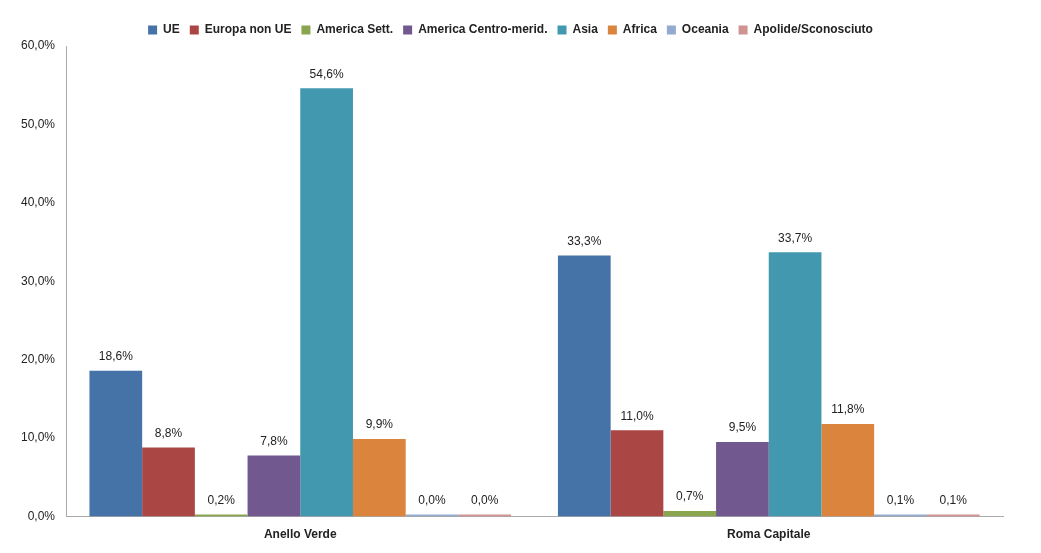  Describe the element at coordinates (168, 432) in the screenshot. I see `data-label: 8,8%` at that location.